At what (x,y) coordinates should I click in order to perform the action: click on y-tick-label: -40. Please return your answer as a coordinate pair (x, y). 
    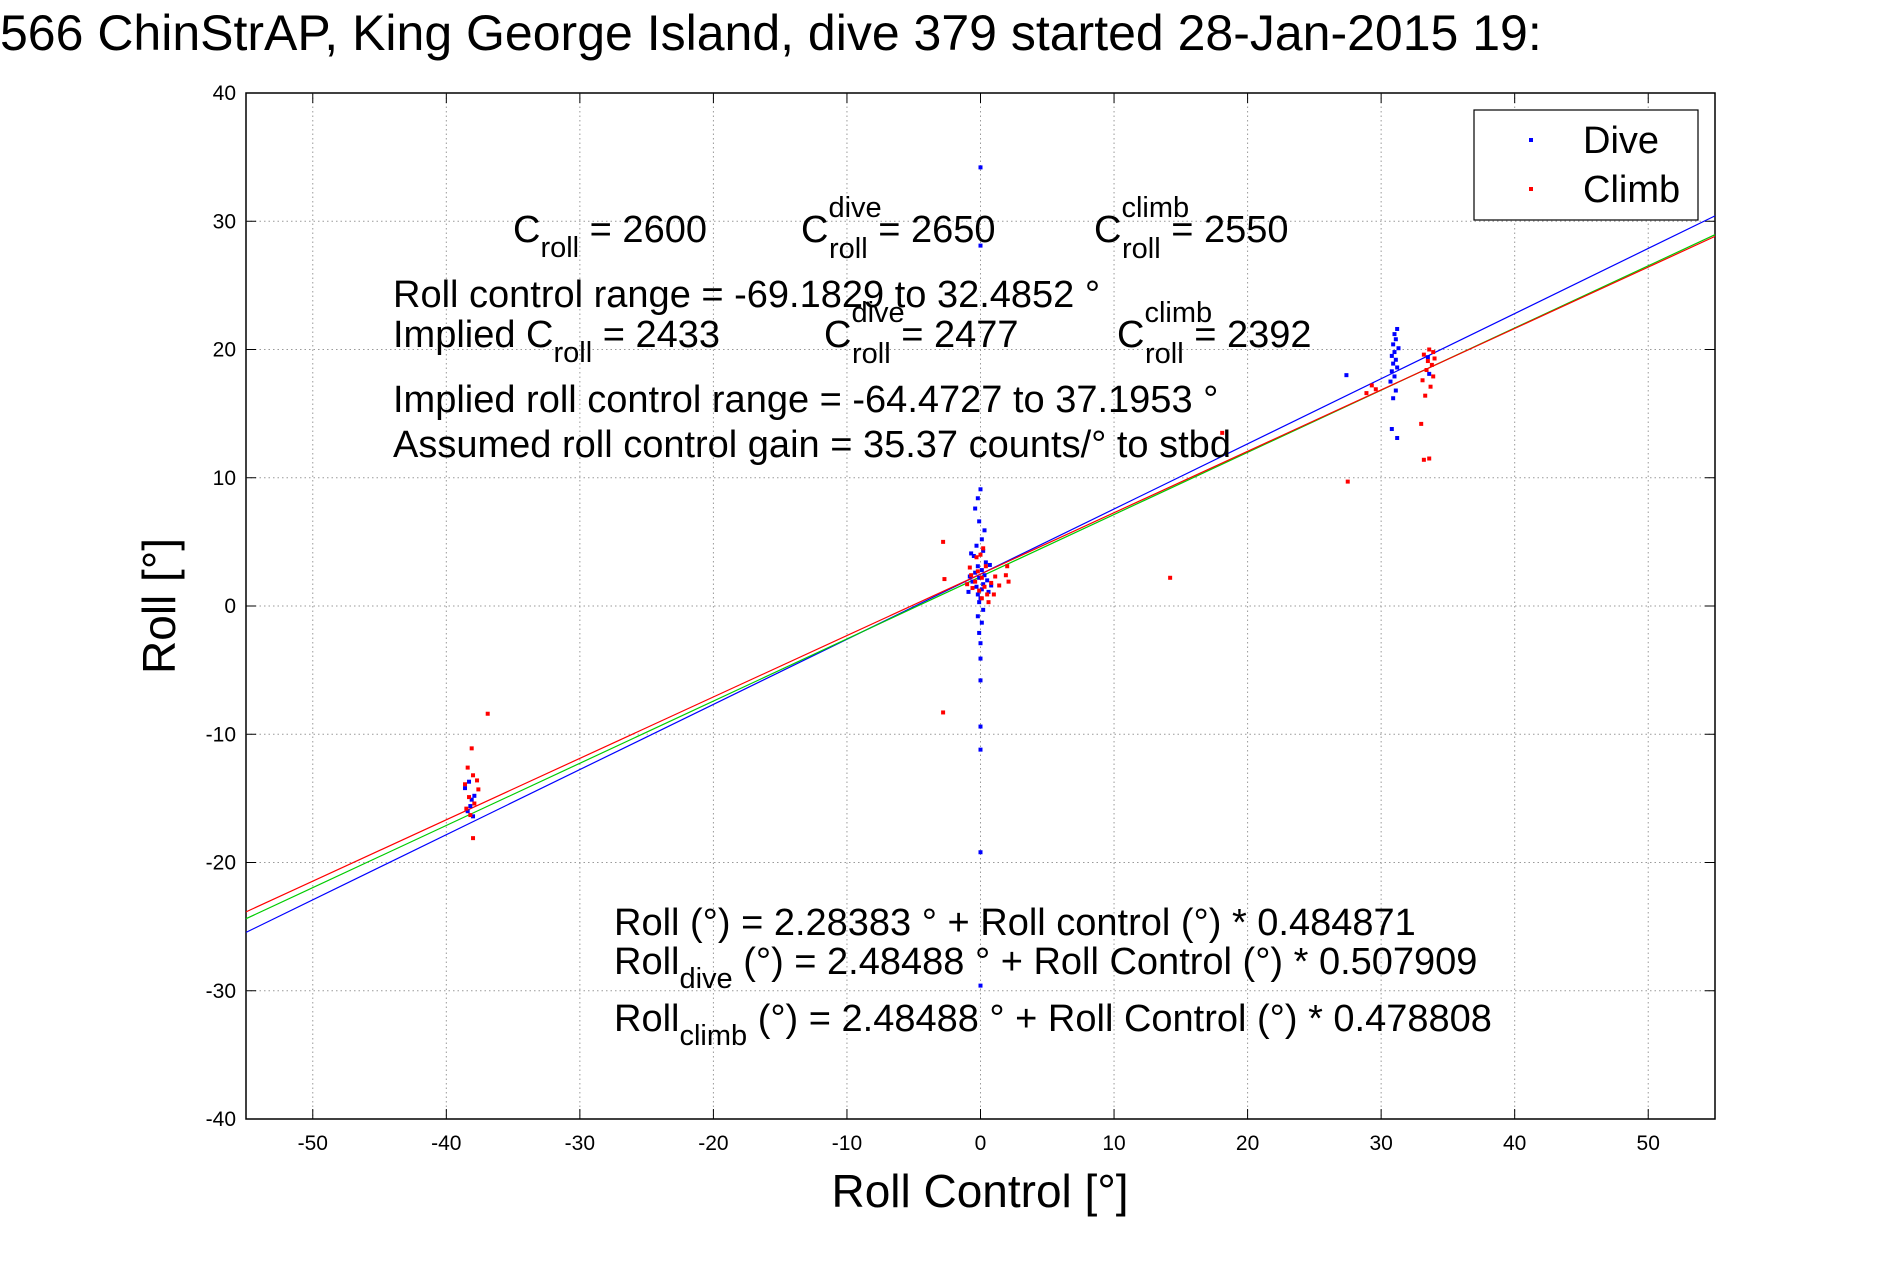
    Looking at the image, I should click on (221, 1119).